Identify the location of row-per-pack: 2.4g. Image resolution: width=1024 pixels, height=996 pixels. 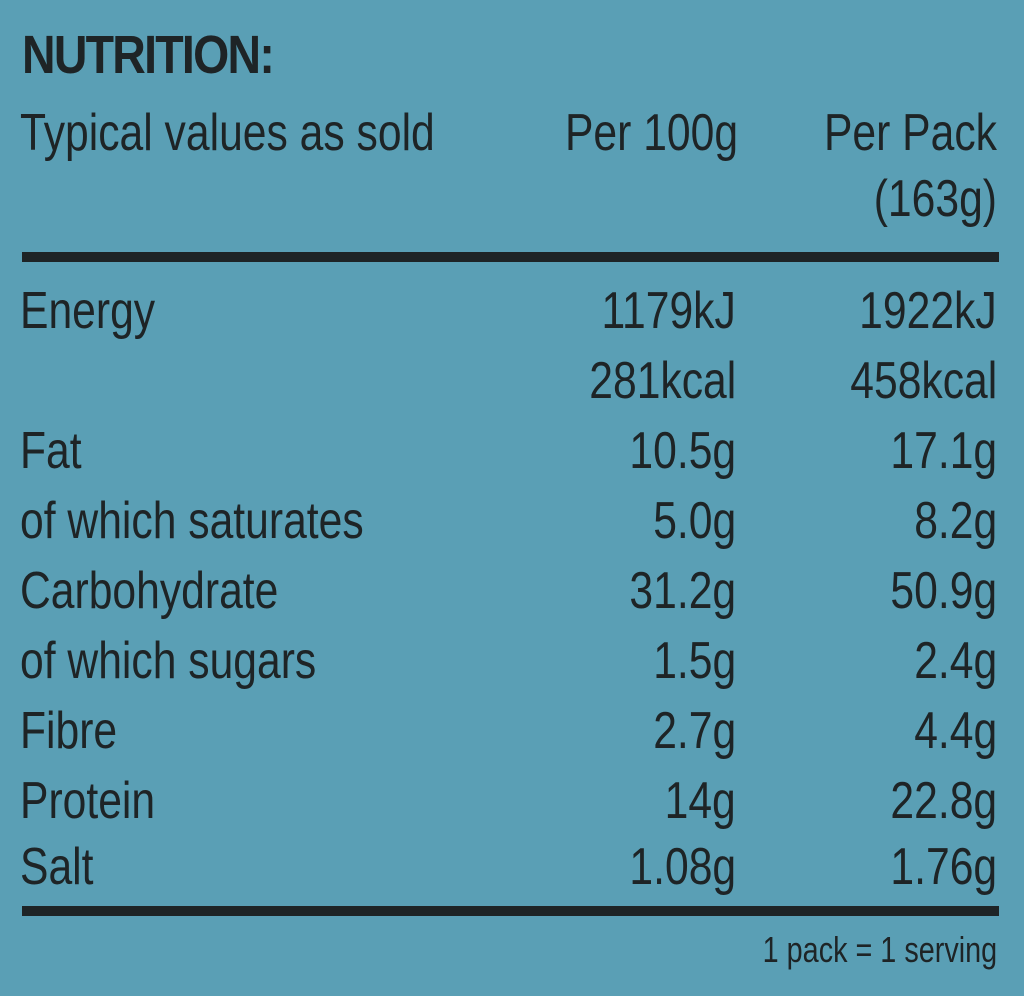
(955, 661).